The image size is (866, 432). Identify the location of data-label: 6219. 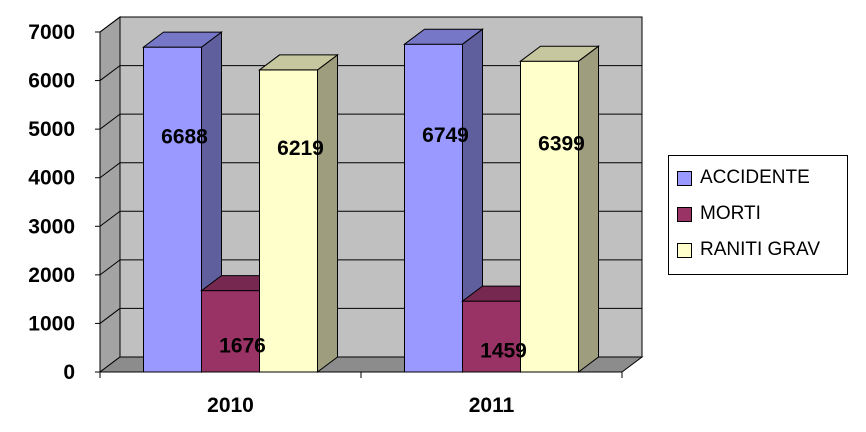
(300, 148).